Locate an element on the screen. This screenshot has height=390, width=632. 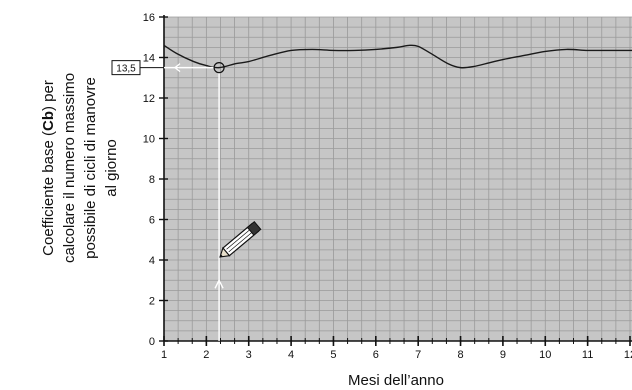
y-axis-label-line: Coefficiente base (Cb) per is located at coordinates (48, 168).